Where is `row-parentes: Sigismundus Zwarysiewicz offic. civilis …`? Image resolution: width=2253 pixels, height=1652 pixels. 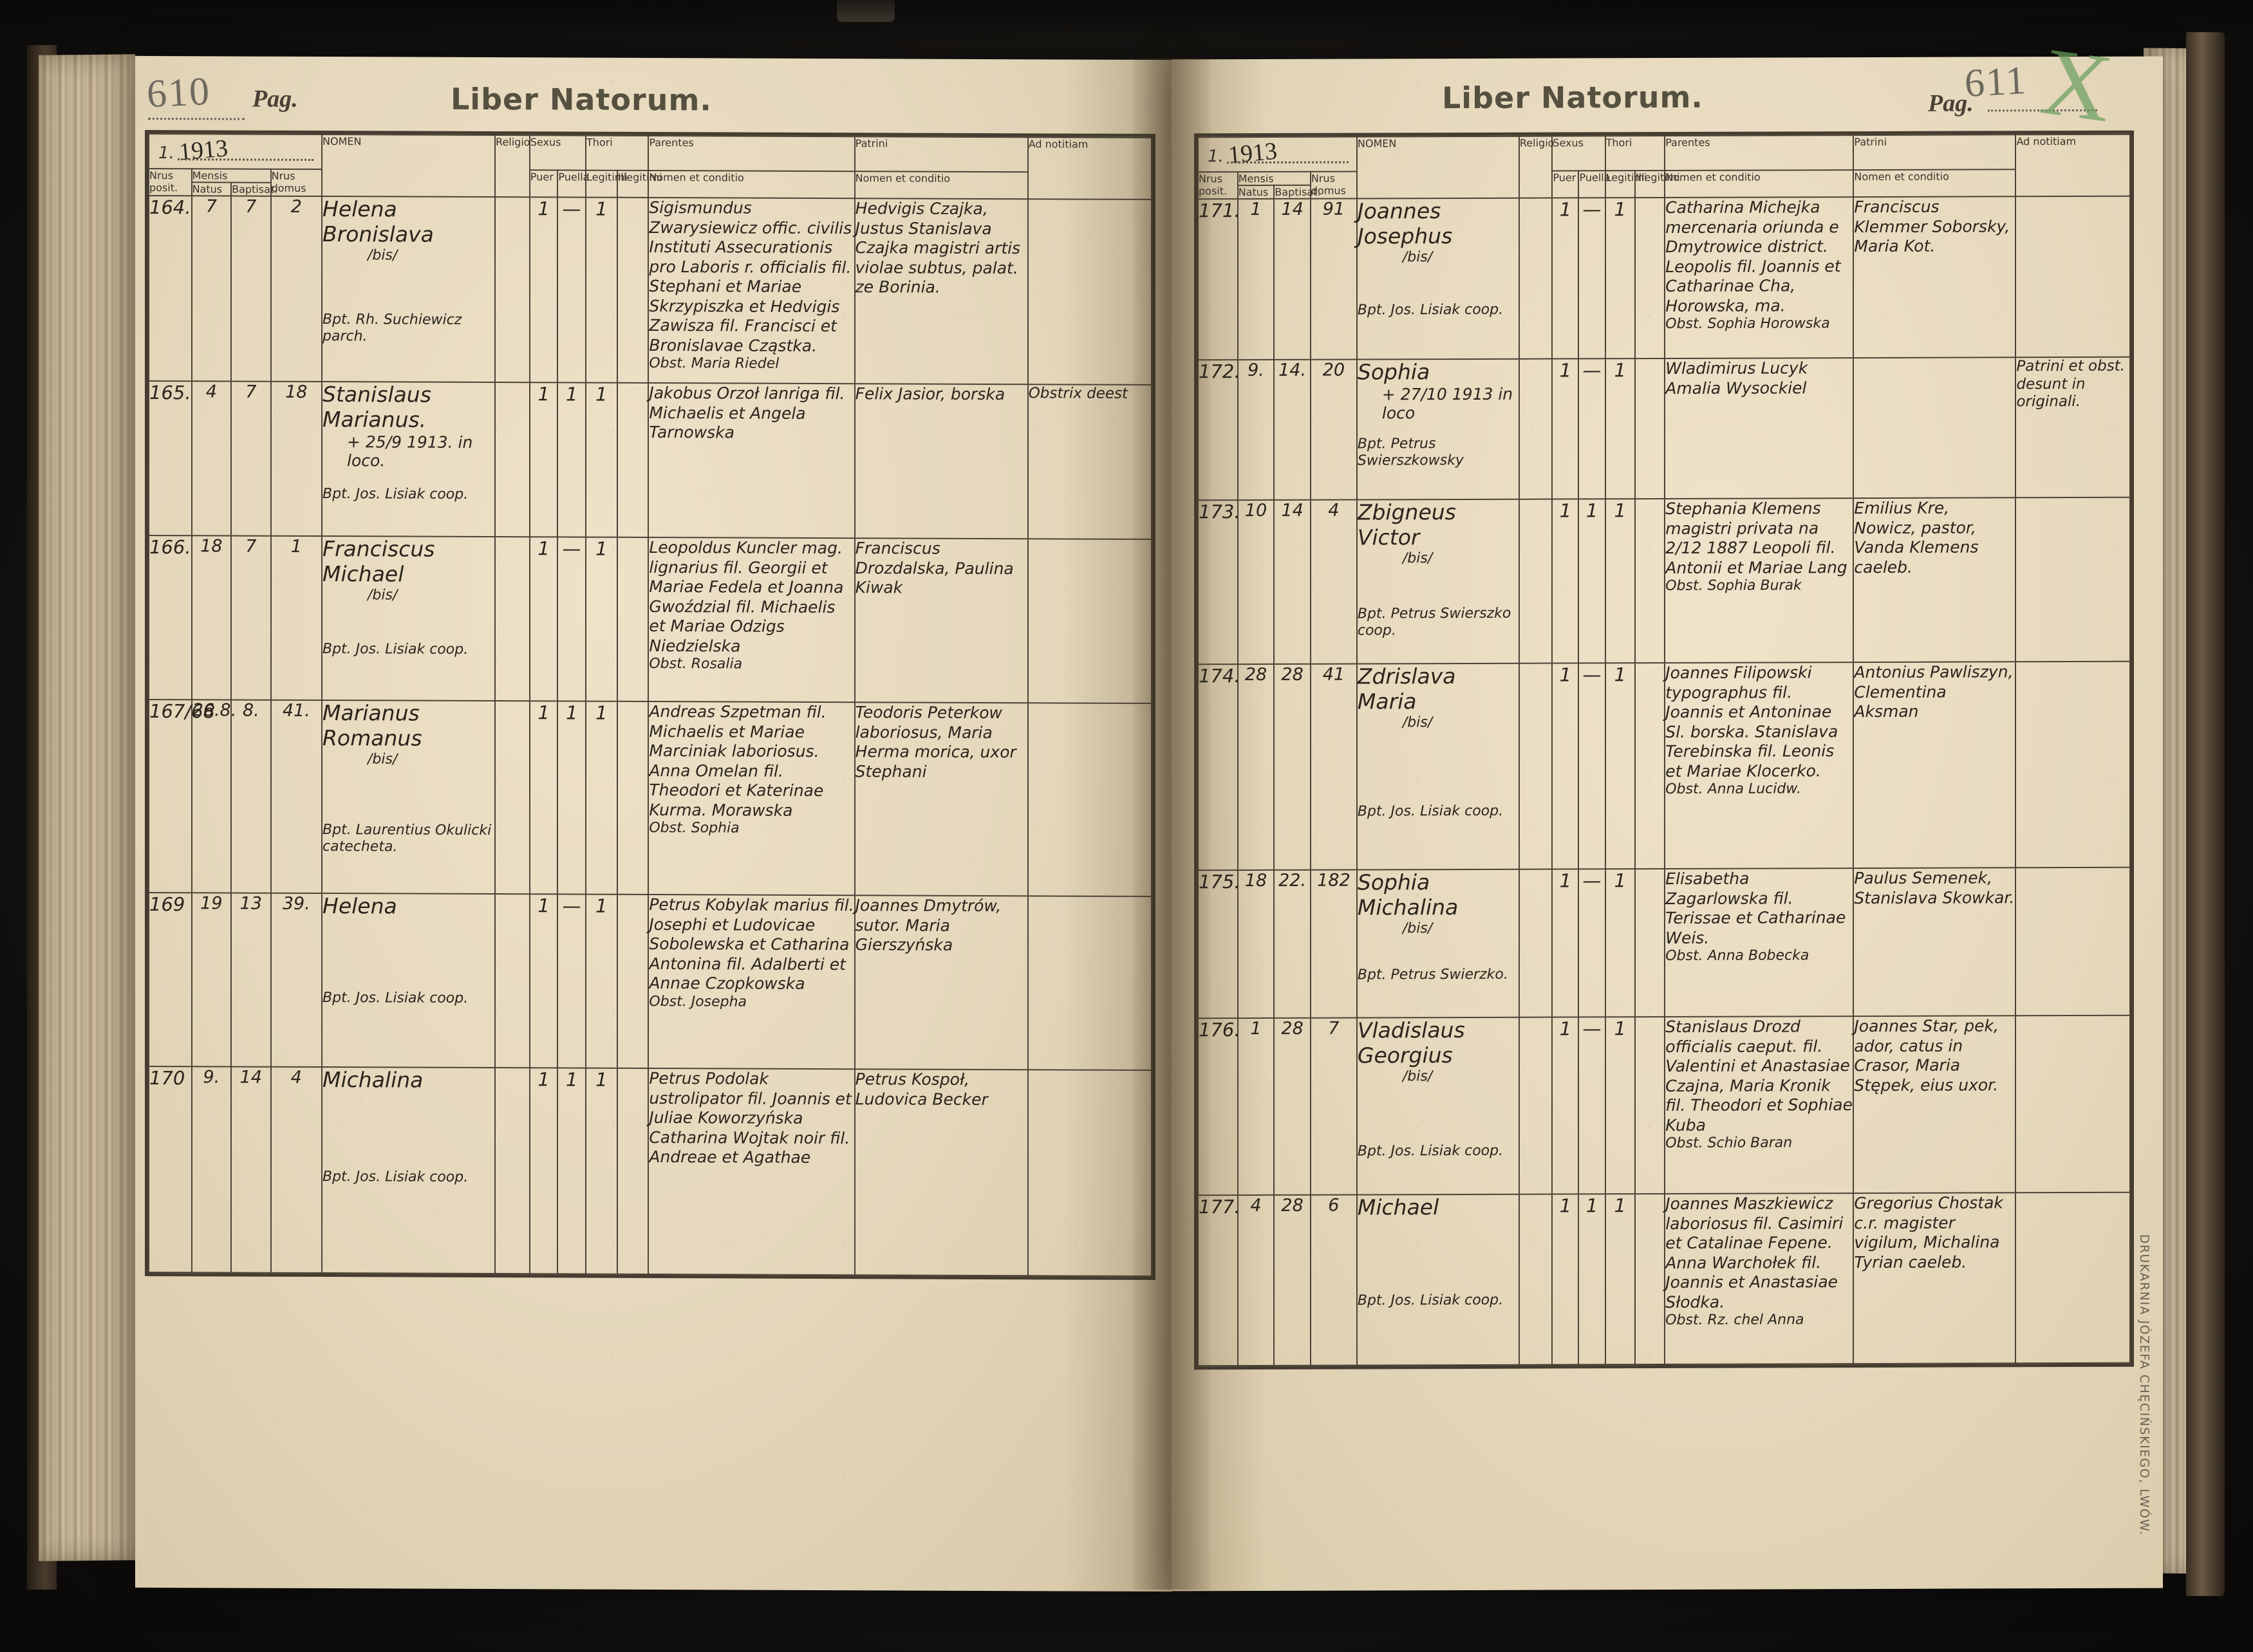 row-parentes: Sigismundus Zwarysiewicz offic. civilis … is located at coordinates (751, 290).